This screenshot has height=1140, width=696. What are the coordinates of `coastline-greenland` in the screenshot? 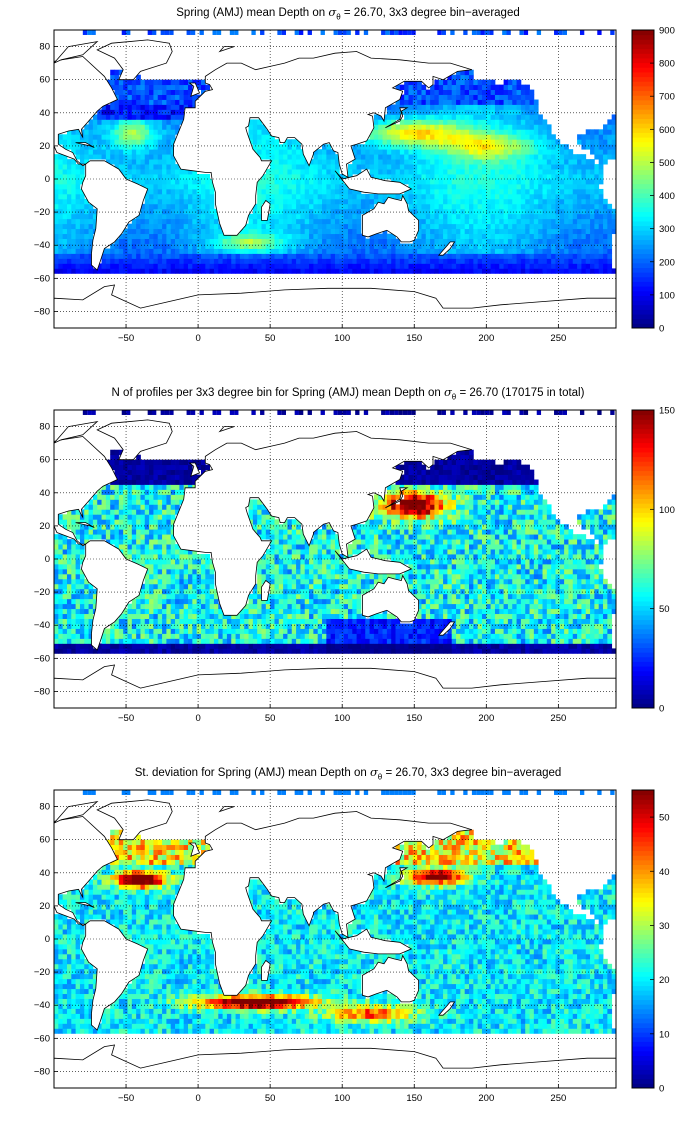 It's located at (134, 60).